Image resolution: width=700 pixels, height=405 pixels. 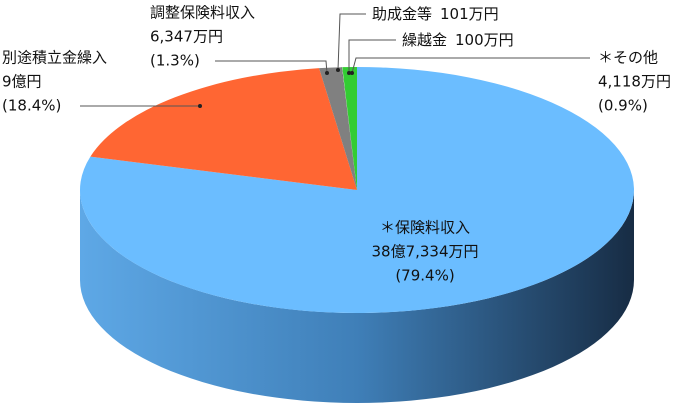 What do you see at coordinates (628, 58) in the screenshot?
I see `category-label: ＊その他` at bounding box center [628, 58].